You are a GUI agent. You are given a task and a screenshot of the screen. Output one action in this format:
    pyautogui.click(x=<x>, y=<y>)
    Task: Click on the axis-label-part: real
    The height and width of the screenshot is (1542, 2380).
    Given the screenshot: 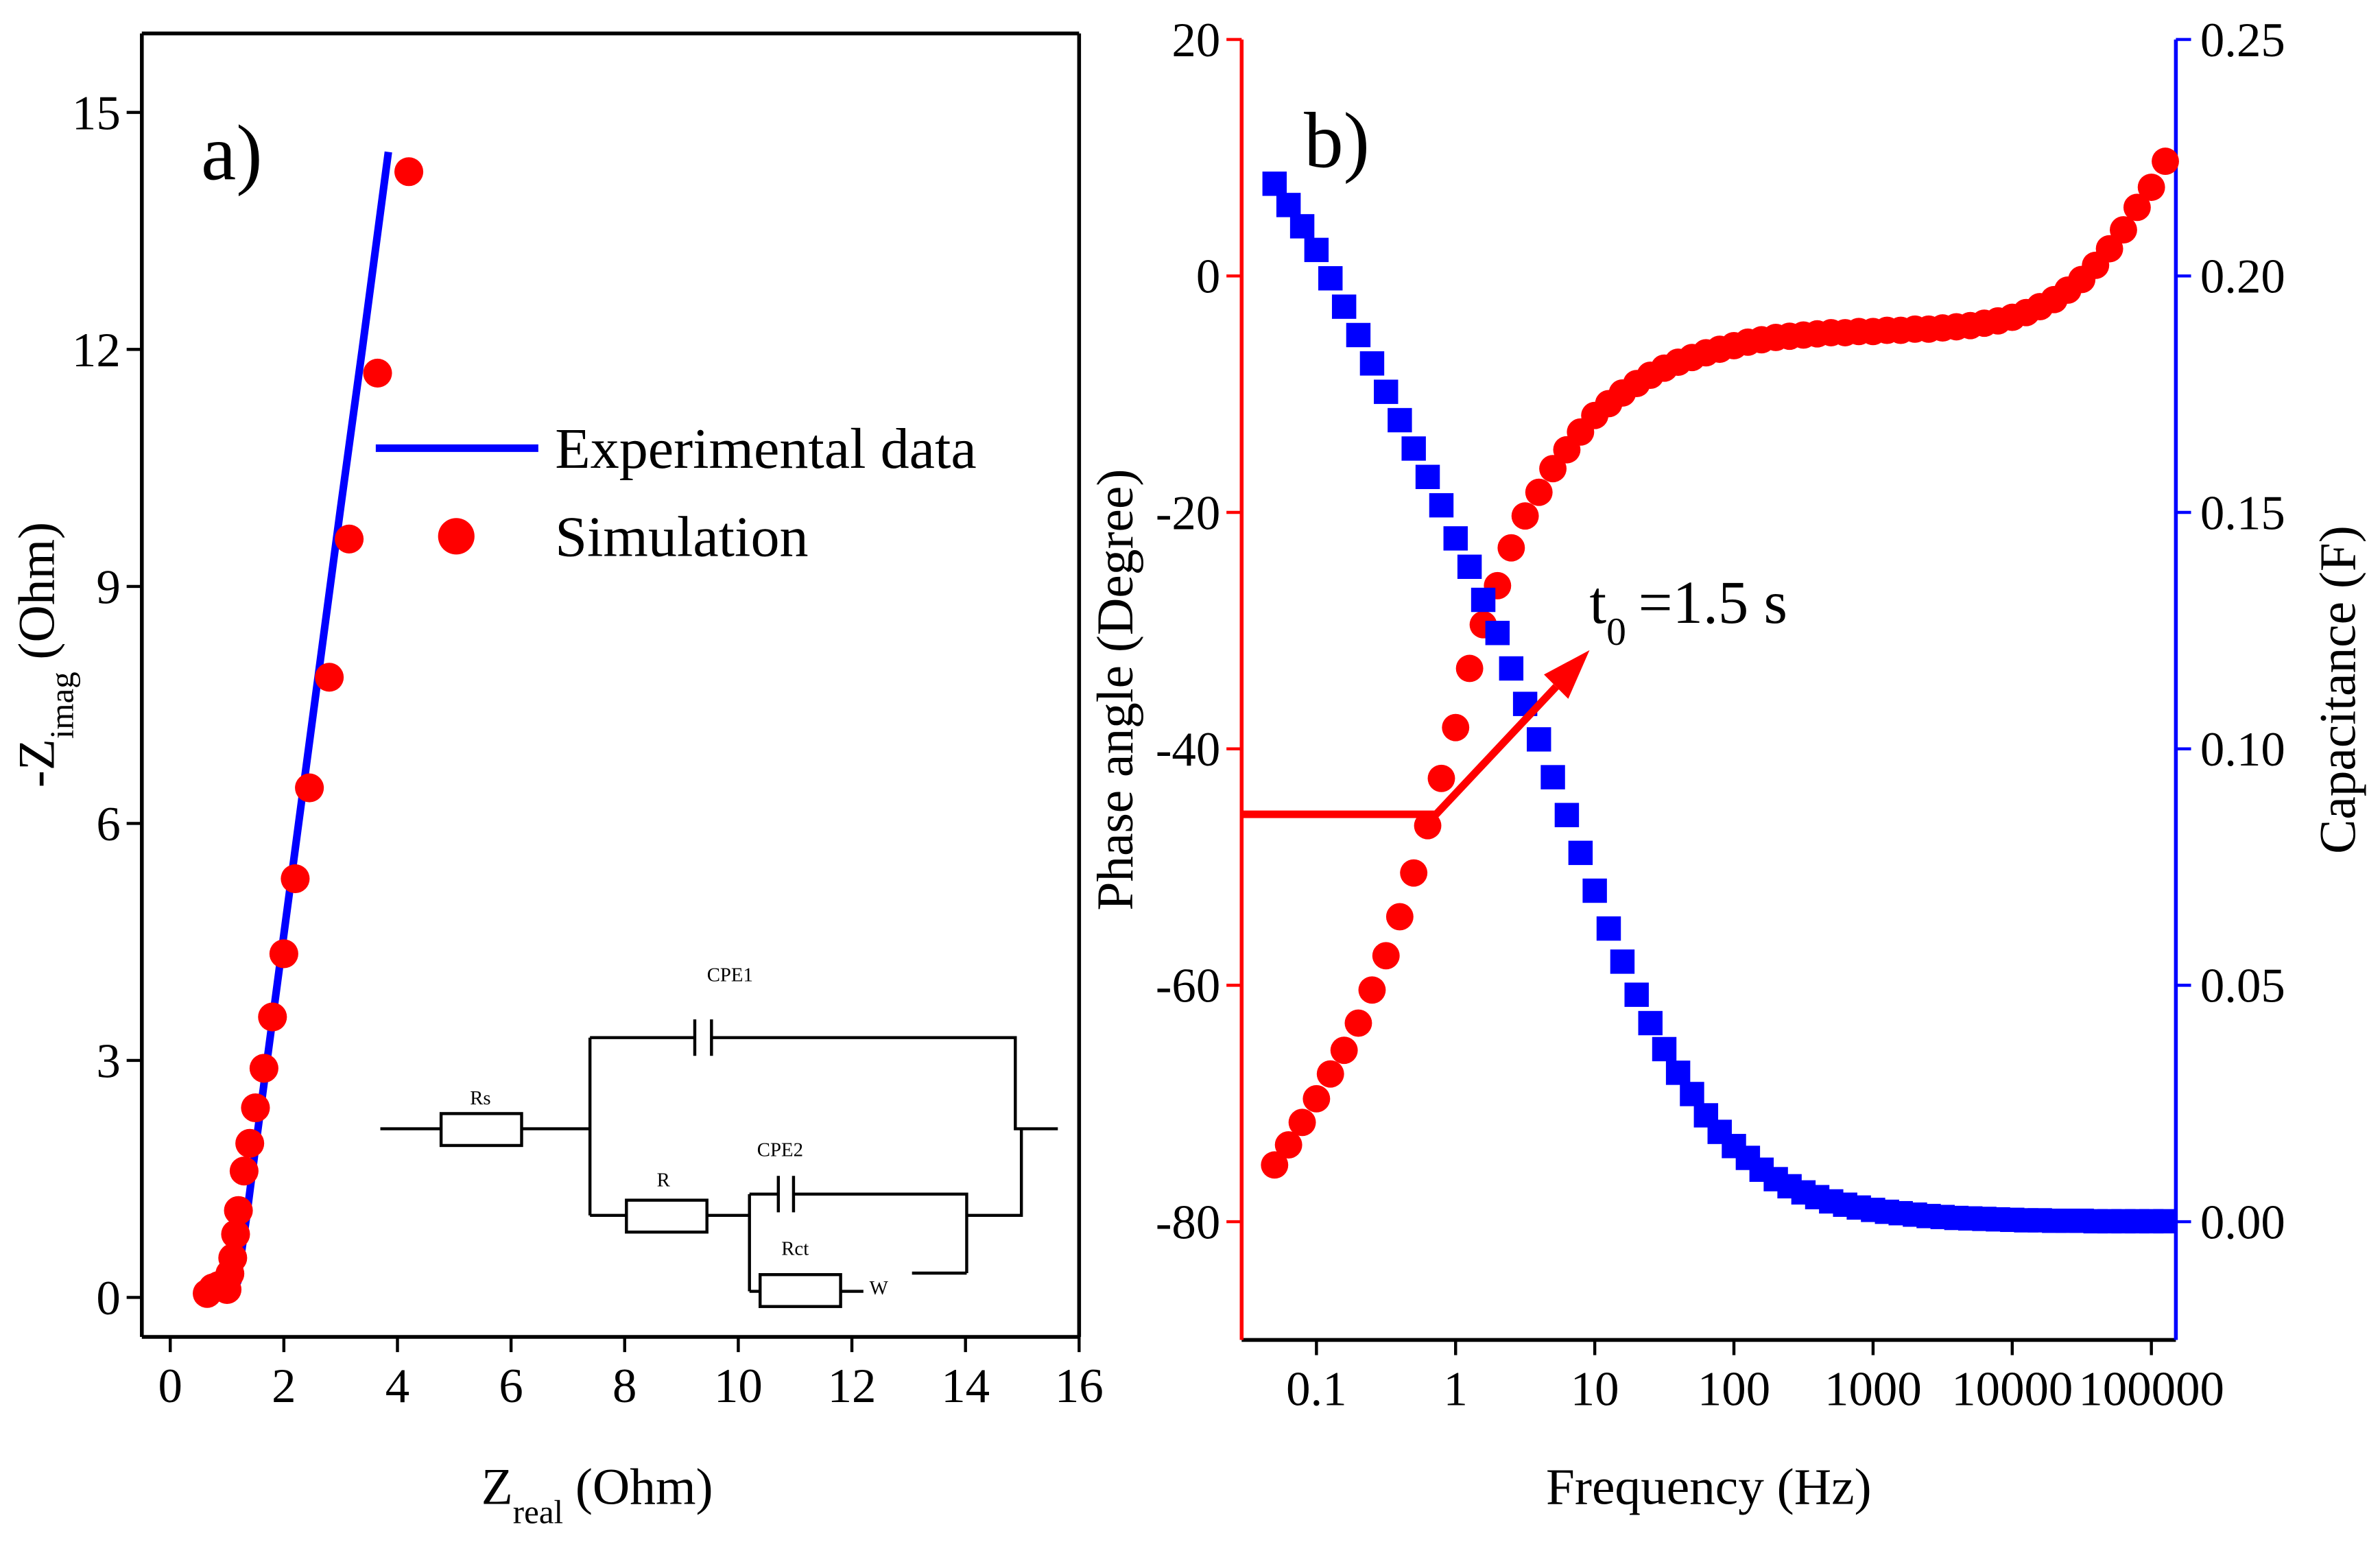 What is the action you would take?
    pyautogui.click(x=538, y=1511)
    